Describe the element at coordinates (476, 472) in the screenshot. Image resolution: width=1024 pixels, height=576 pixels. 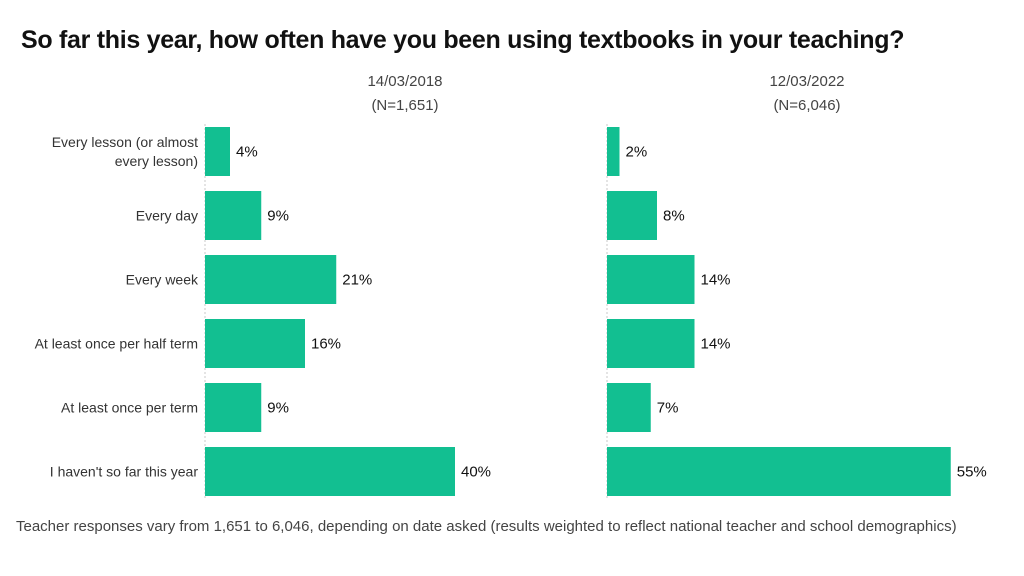
I see `data-label: 40%` at that location.